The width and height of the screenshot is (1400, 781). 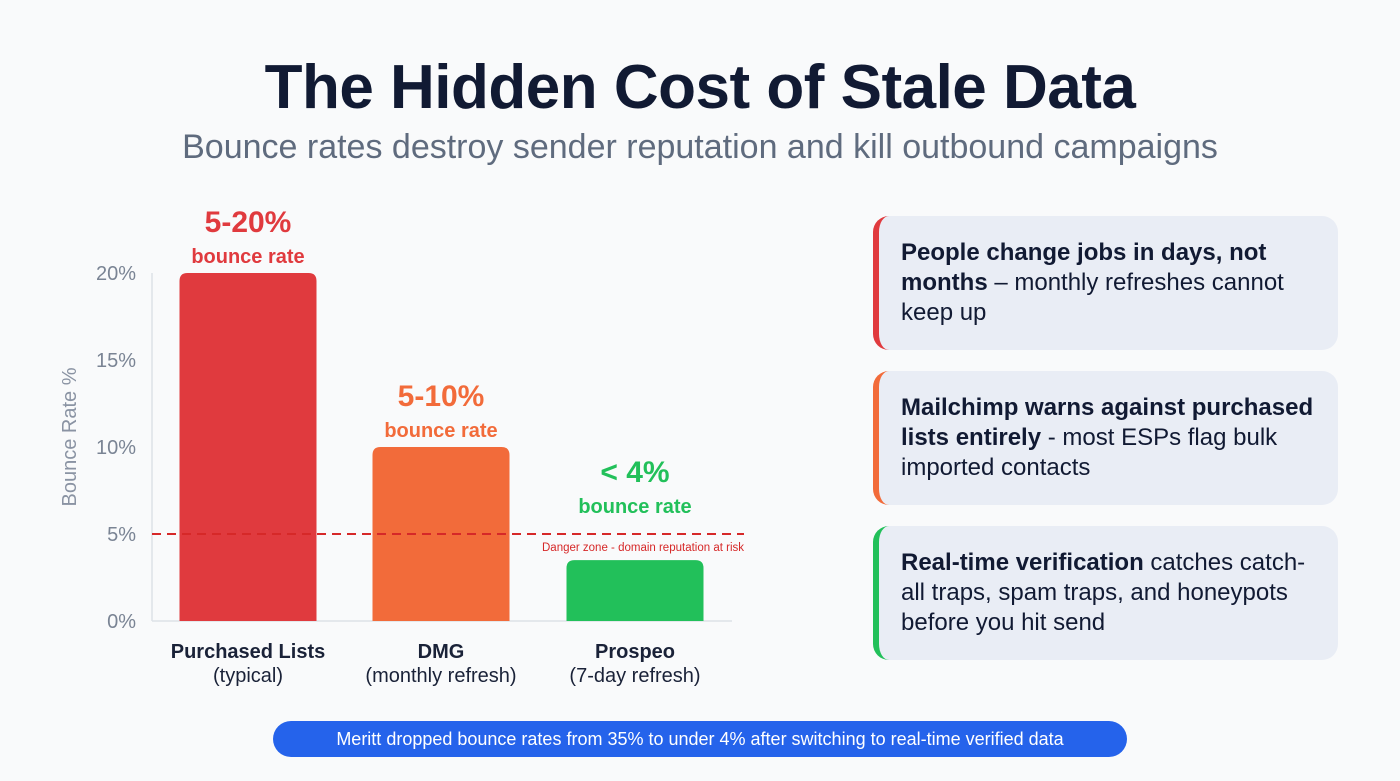 What do you see at coordinates (248, 222) in the screenshot?
I see `data-label: 5-20%` at bounding box center [248, 222].